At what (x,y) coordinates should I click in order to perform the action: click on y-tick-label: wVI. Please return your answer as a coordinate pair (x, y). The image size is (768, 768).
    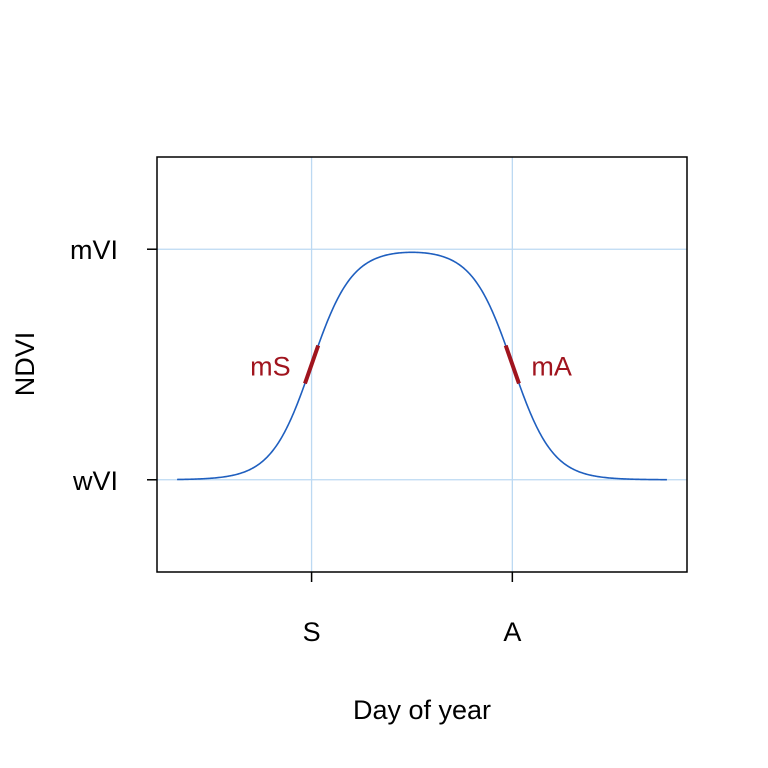
    Looking at the image, I should click on (95, 481).